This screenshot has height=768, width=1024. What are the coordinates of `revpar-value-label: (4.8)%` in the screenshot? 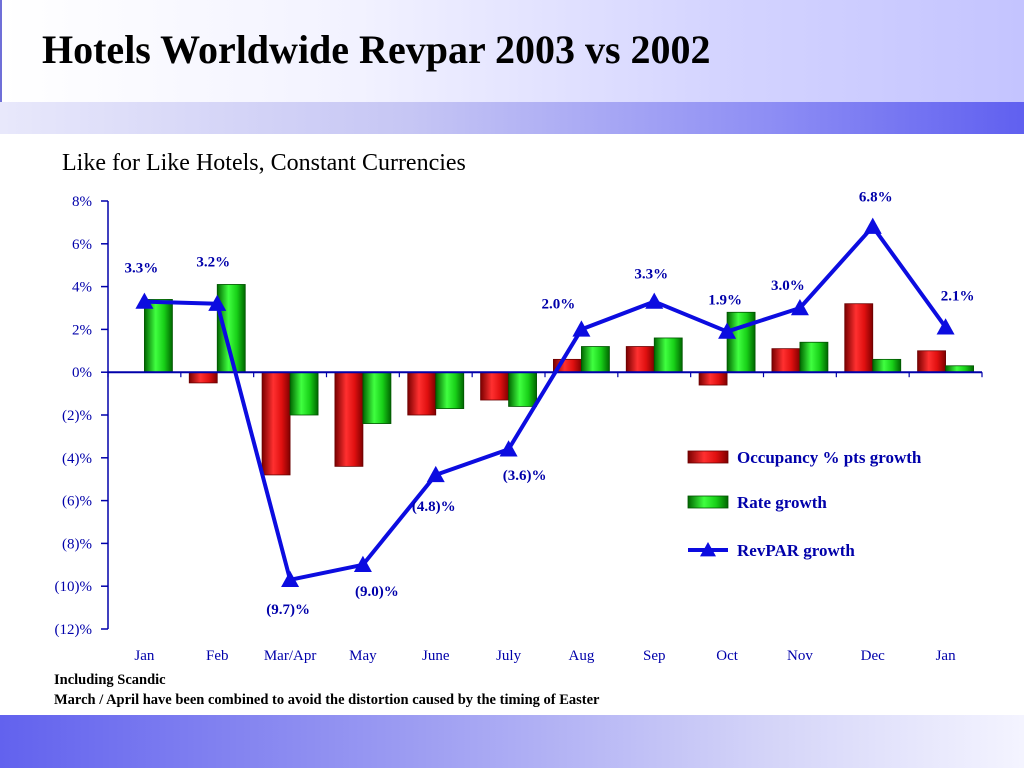 It's located at (434, 507).